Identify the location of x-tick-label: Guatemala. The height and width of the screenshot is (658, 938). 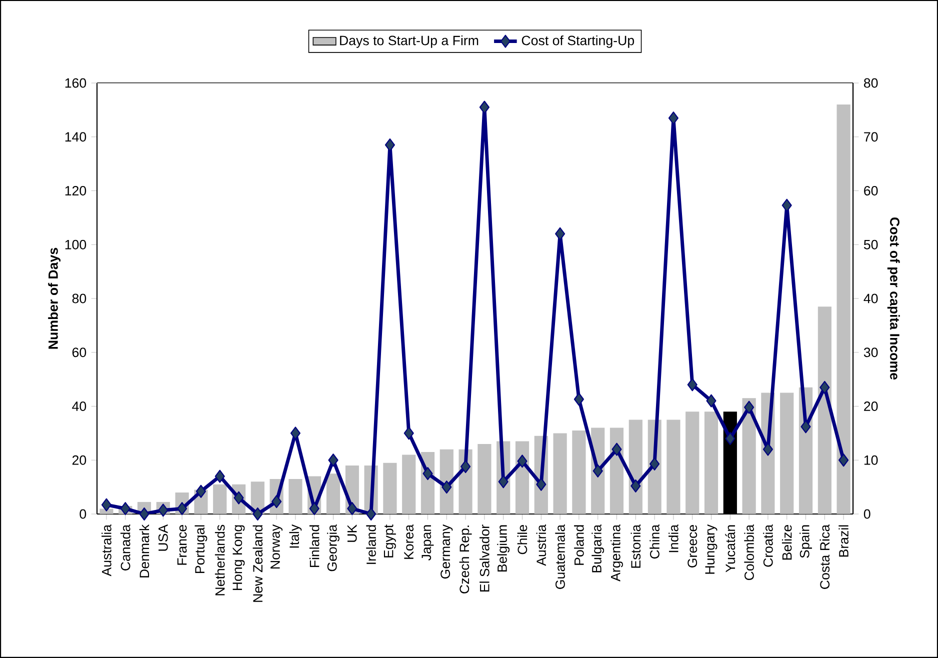
(560, 556).